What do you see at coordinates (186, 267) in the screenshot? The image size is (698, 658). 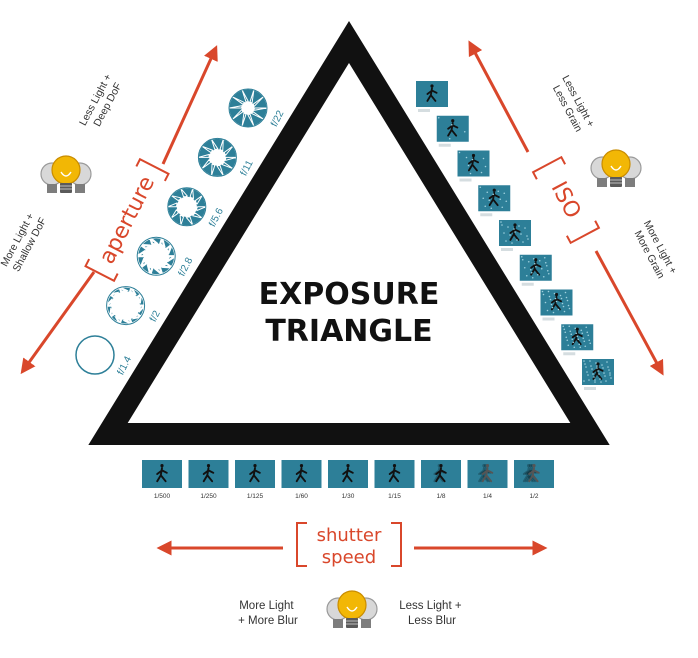 I see `aperture-stop-label: f/2.8` at bounding box center [186, 267].